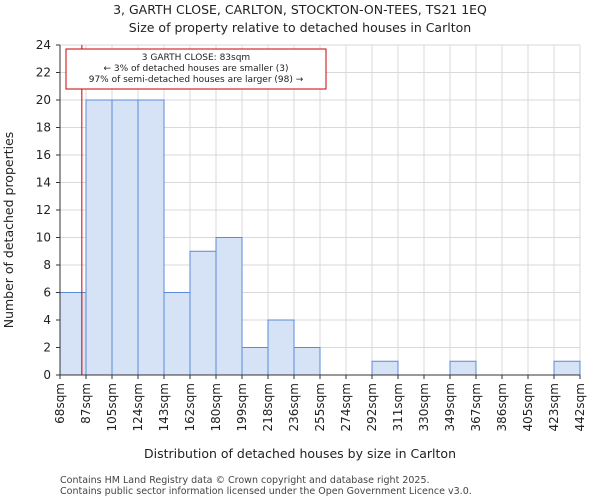 This screenshot has height=500, width=600. Describe the element at coordinates (268, 407) in the screenshot. I see `x-tick-label: 218sqm` at that location.